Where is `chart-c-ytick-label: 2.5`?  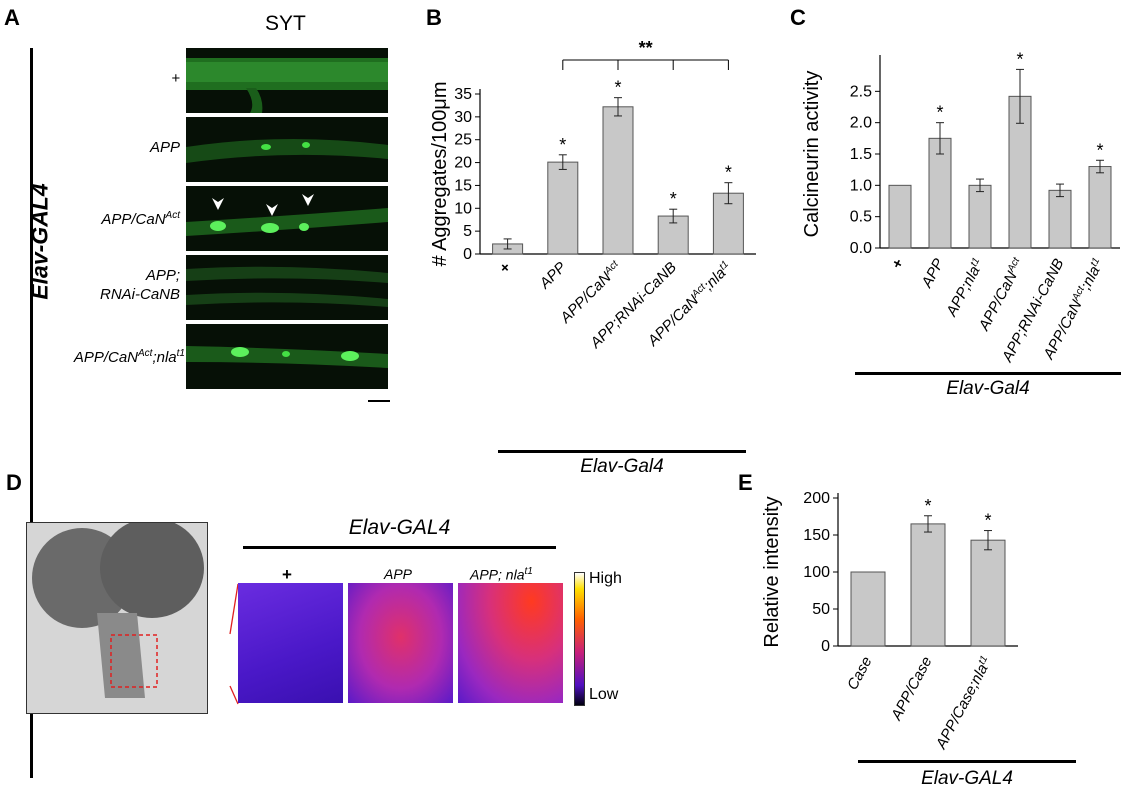 chart-c-ytick-label: 2.5 is located at coordinates (861, 91).